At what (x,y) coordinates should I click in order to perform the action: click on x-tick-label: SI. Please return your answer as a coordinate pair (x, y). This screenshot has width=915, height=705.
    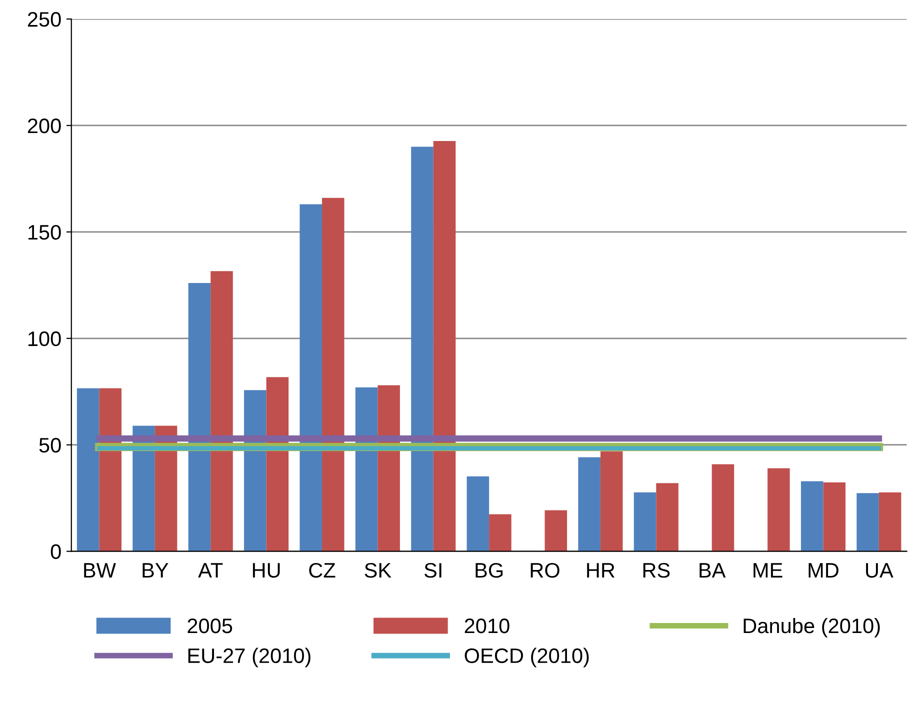
    Looking at the image, I should click on (433, 570).